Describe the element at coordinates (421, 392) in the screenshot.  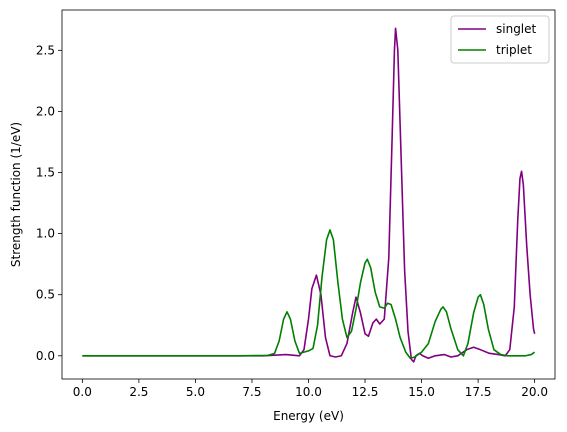
I see `x-tick-label: 15.0` at that location.